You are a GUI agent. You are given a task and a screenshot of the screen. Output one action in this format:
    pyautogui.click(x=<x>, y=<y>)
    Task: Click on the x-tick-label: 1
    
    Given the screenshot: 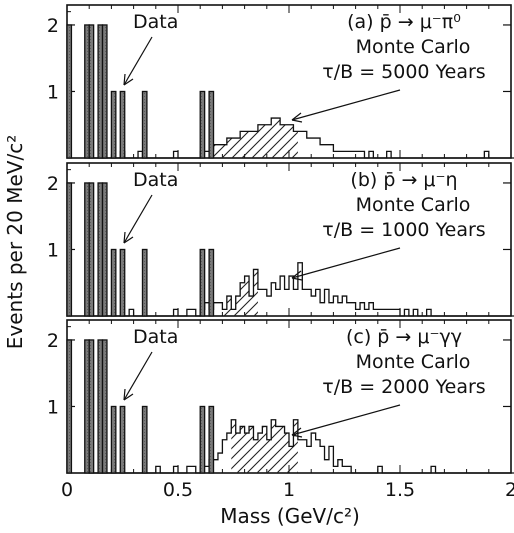 What is the action you would take?
    pyautogui.click(x=289, y=490)
    